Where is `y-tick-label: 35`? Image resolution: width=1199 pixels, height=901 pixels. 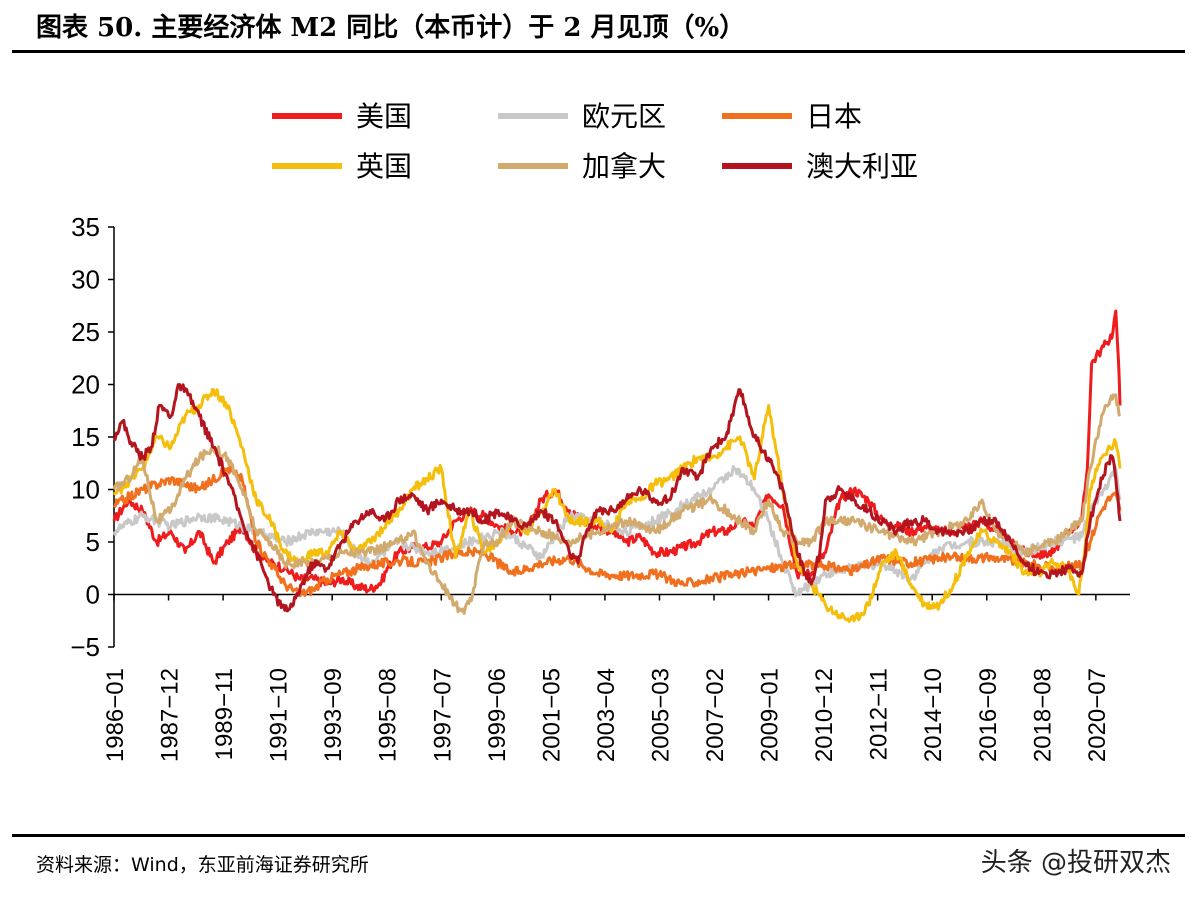
y-tick-label: 35 is located at coordinates (85, 227).